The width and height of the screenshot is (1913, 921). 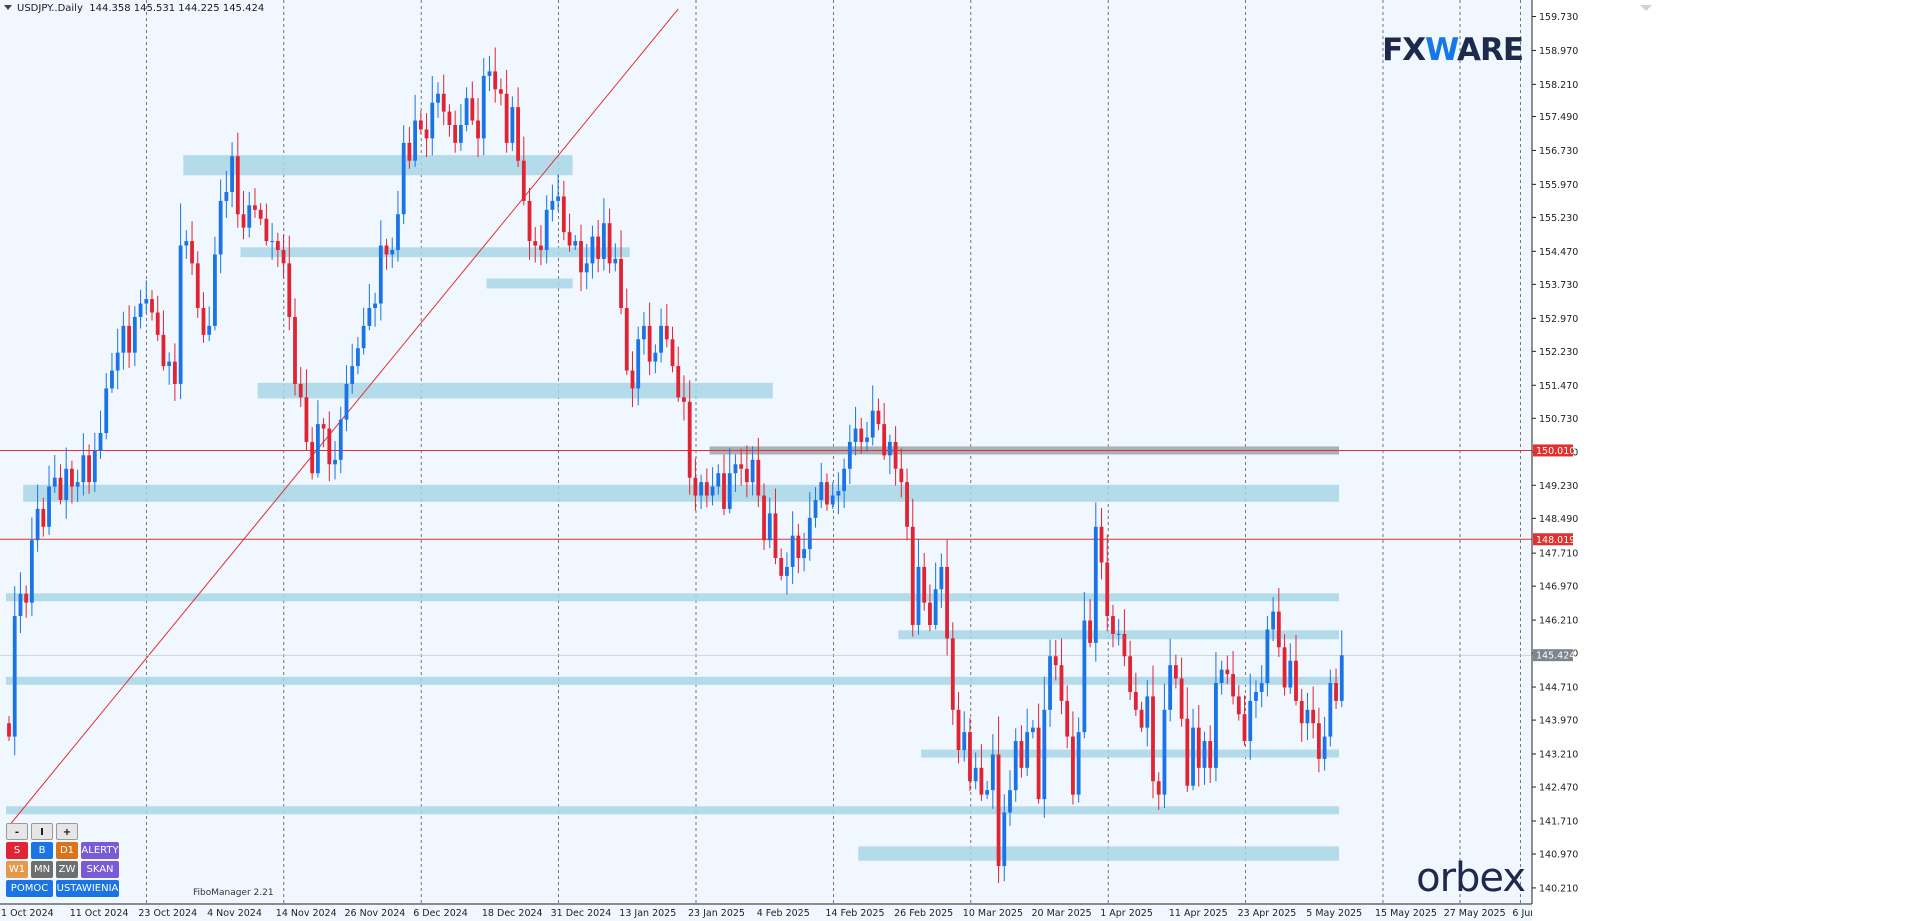 I want to click on timeframe-w1-button: W1, so click(x=17, y=869).